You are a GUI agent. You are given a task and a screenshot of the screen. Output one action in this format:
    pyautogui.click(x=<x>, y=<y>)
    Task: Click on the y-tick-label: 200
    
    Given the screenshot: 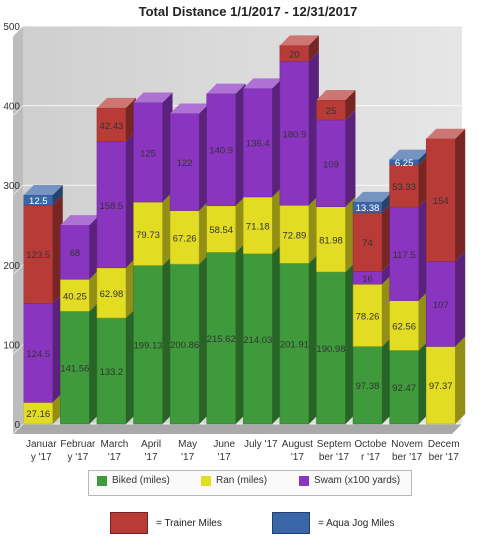 What is the action you would take?
    pyautogui.click(x=11, y=266)
    